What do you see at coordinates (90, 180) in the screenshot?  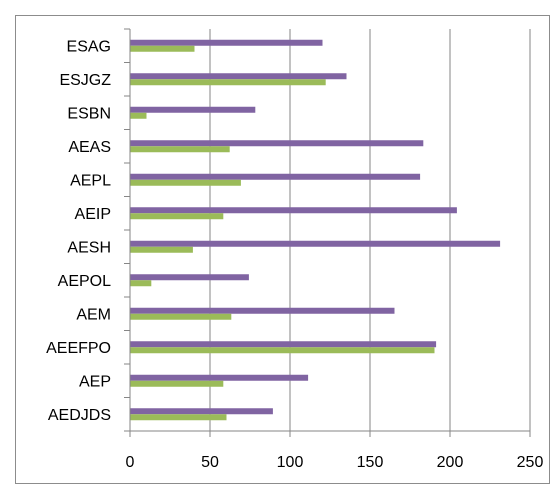 I see `category-label: AEPL` at bounding box center [90, 180].